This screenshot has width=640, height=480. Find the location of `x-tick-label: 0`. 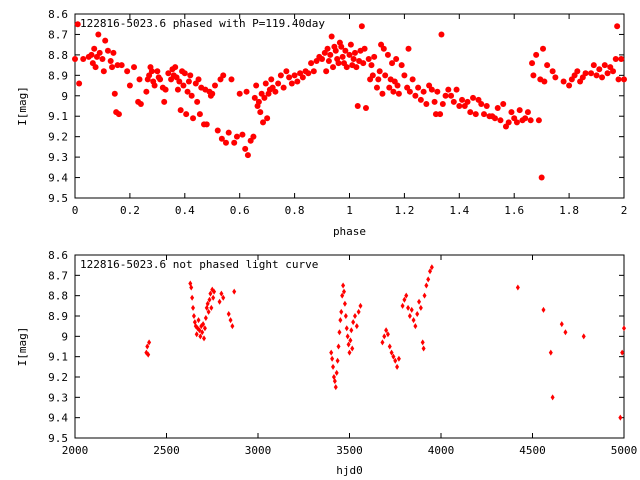

x-tick-label: 0 is located at coordinates (75, 210).